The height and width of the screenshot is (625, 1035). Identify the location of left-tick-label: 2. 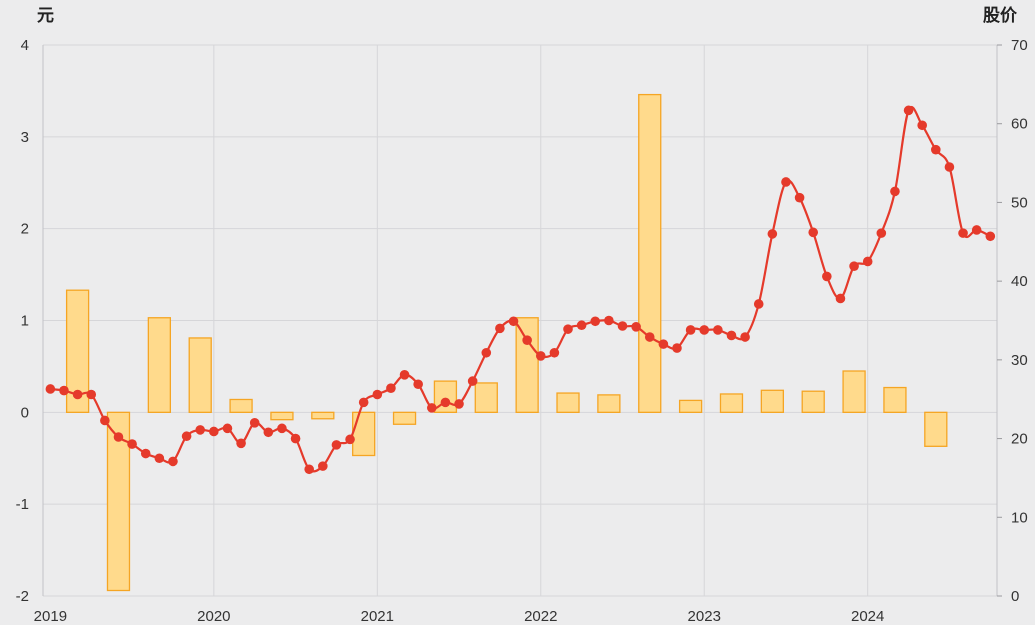
(25, 229).